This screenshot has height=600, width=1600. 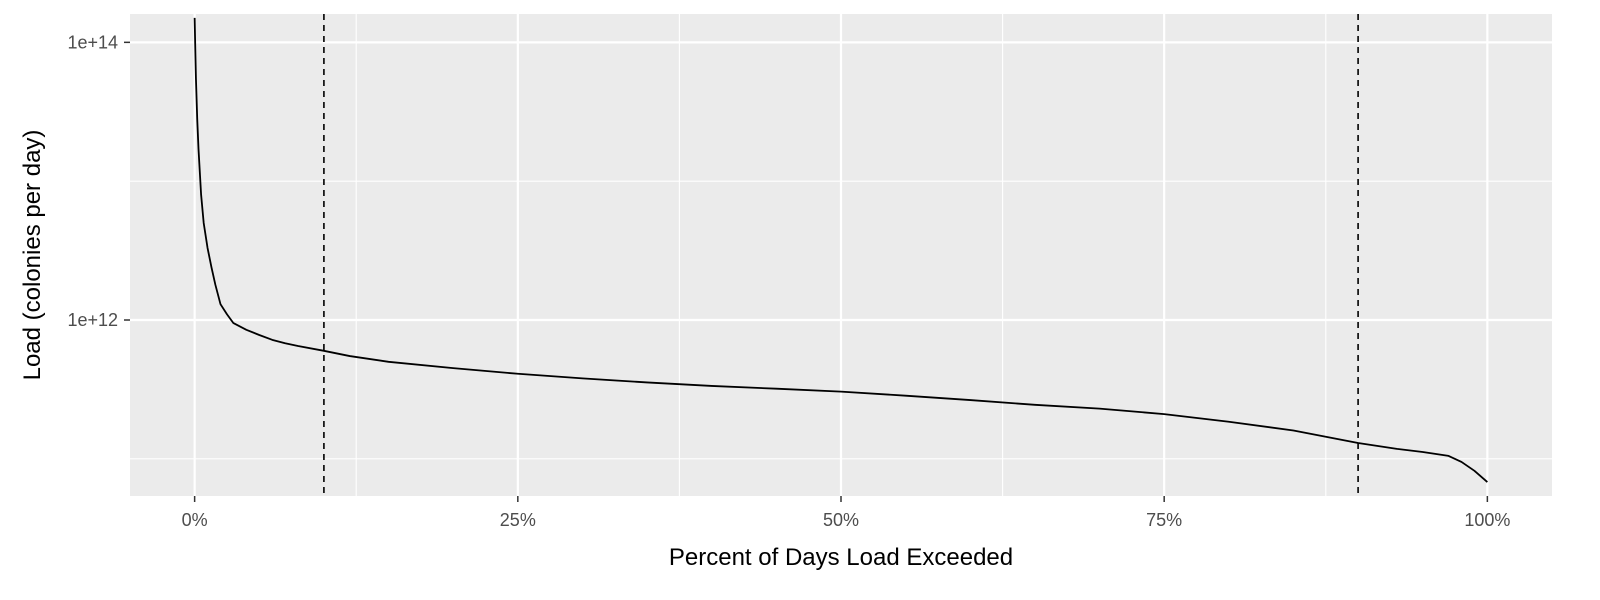 What do you see at coordinates (1164, 520) in the screenshot?
I see `x-tick-label: 75%` at bounding box center [1164, 520].